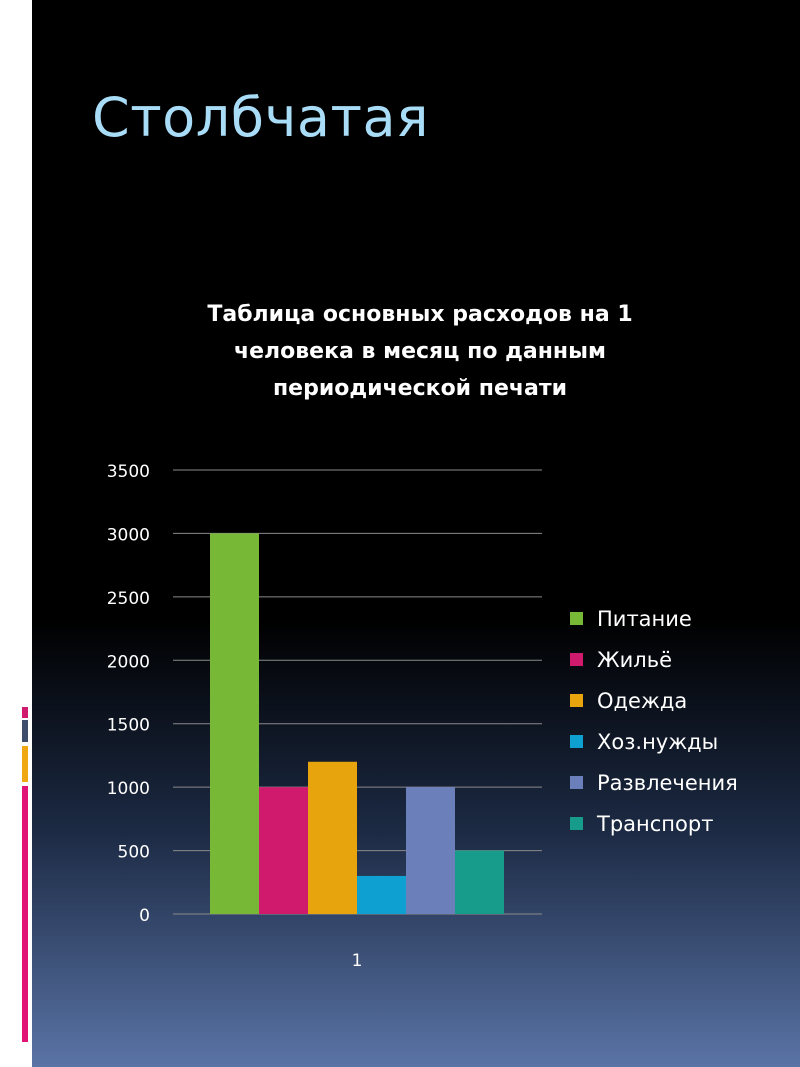 The image size is (800, 1067). What do you see at coordinates (128, 472) in the screenshot?
I see `y-tick-label: 3500` at bounding box center [128, 472].